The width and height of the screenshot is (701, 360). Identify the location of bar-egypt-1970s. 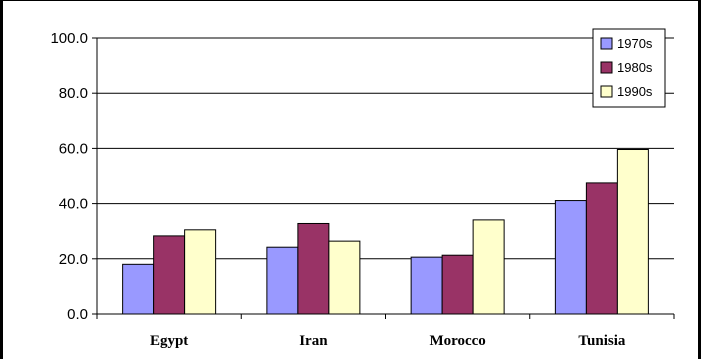
(138, 289).